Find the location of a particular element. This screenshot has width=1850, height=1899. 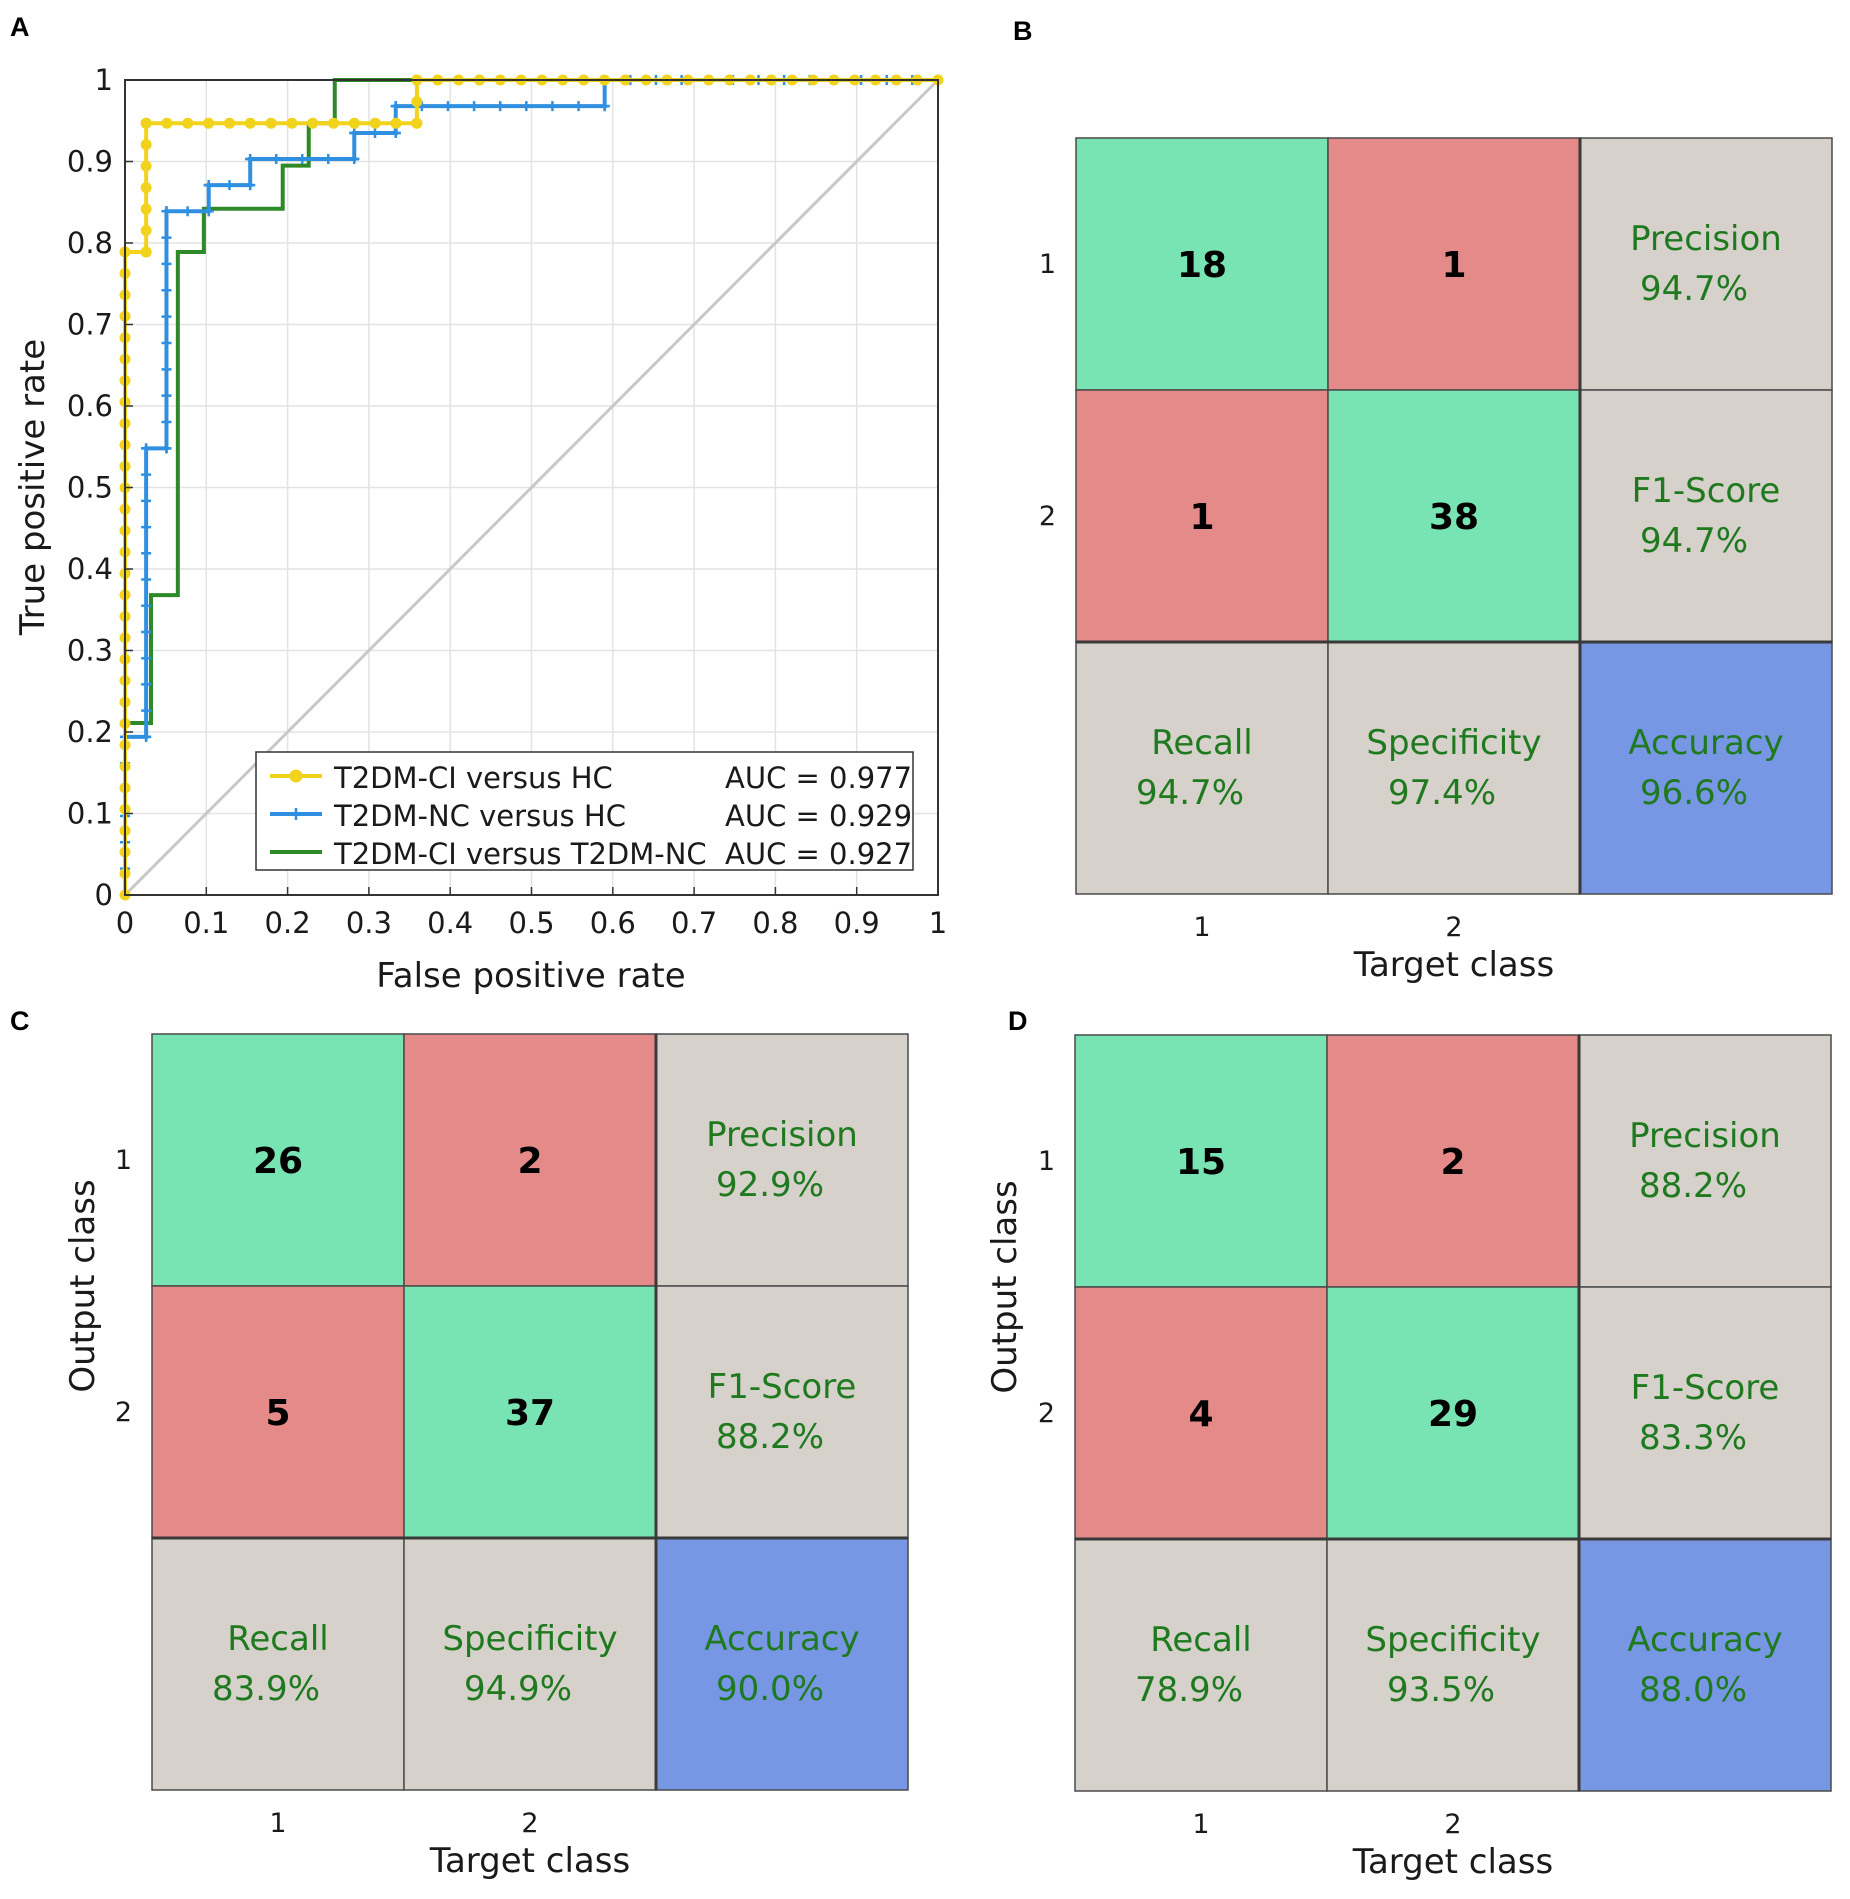

cm-count: 18 is located at coordinates (1202, 265).